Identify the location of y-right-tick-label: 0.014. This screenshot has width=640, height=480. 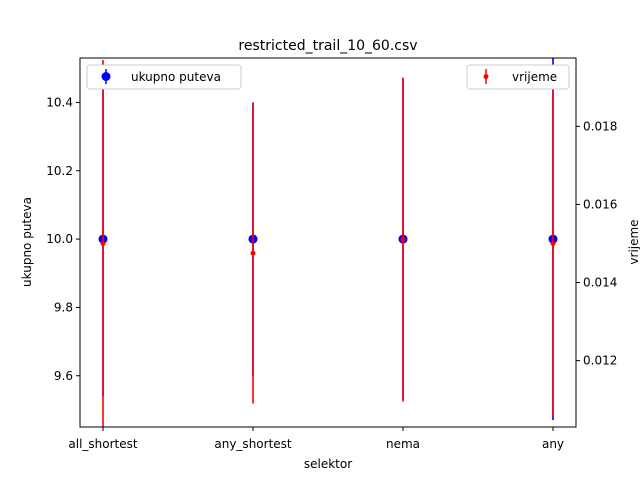
(600, 283).